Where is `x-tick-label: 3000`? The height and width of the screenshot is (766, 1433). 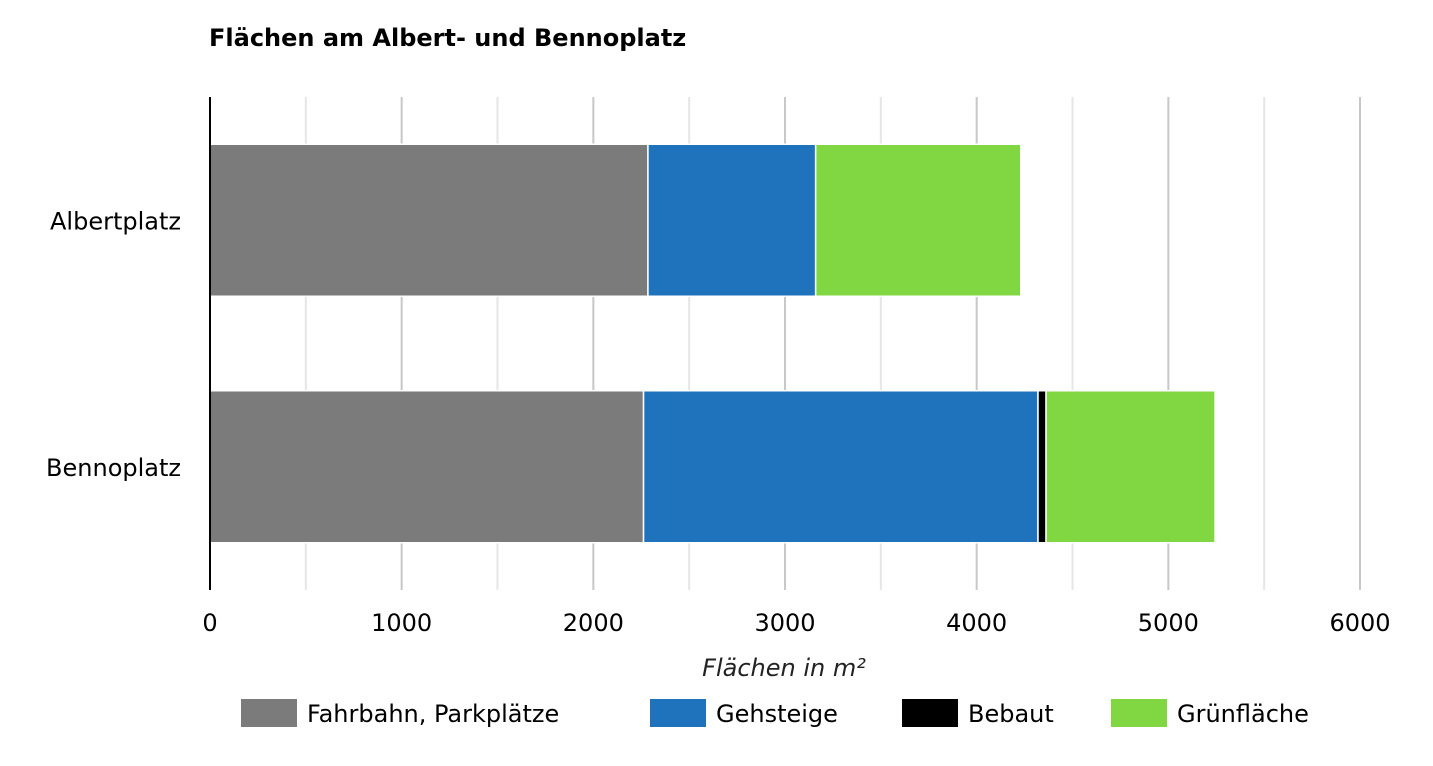 x-tick-label: 3000 is located at coordinates (784, 623).